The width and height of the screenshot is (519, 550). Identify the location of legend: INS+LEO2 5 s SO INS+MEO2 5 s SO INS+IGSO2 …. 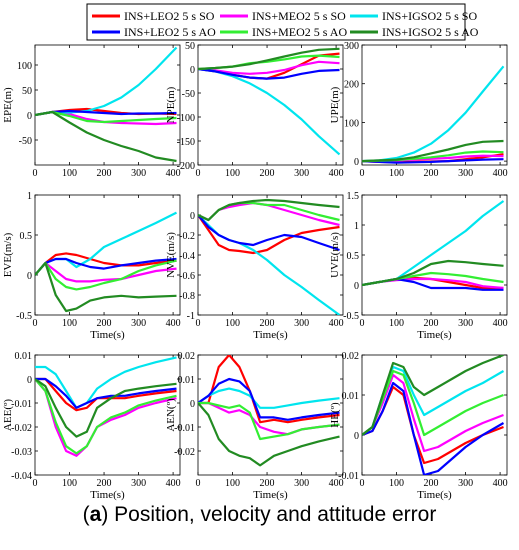
(282, 22).